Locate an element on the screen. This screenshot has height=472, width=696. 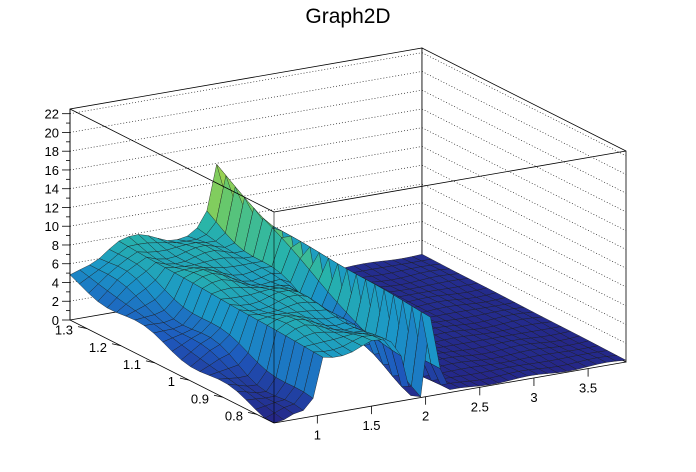
x-tick-label: 2 is located at coordinates (425, 416).